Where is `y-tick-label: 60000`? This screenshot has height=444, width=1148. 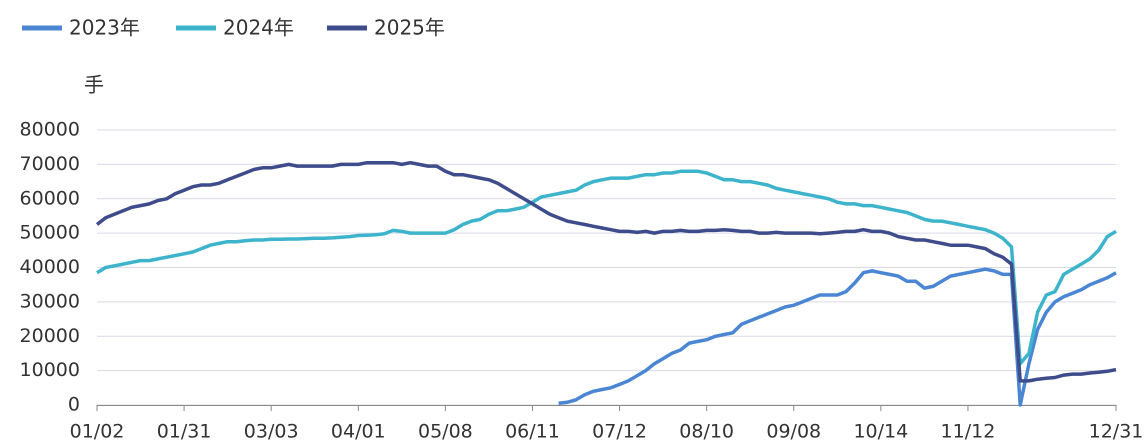 y-tick-label: 60000 is located at coordinates (50, 198).